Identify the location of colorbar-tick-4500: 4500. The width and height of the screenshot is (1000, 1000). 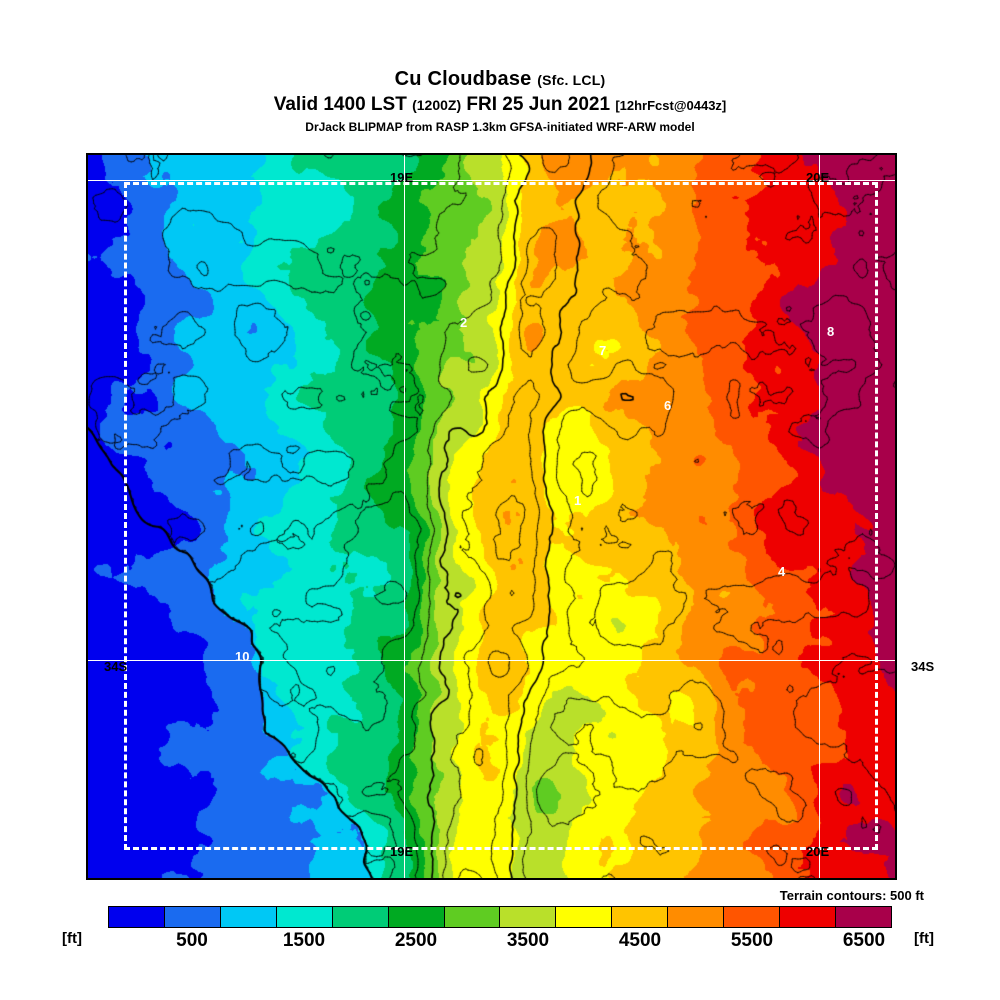
(640, 940).